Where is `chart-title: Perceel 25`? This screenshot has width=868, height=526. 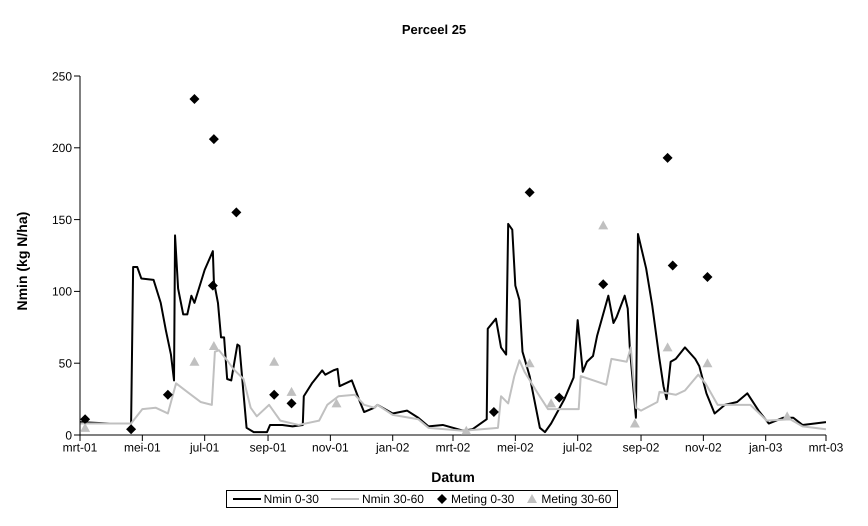
chart-title: Perceel 25 is located at coordinates (434, 29).